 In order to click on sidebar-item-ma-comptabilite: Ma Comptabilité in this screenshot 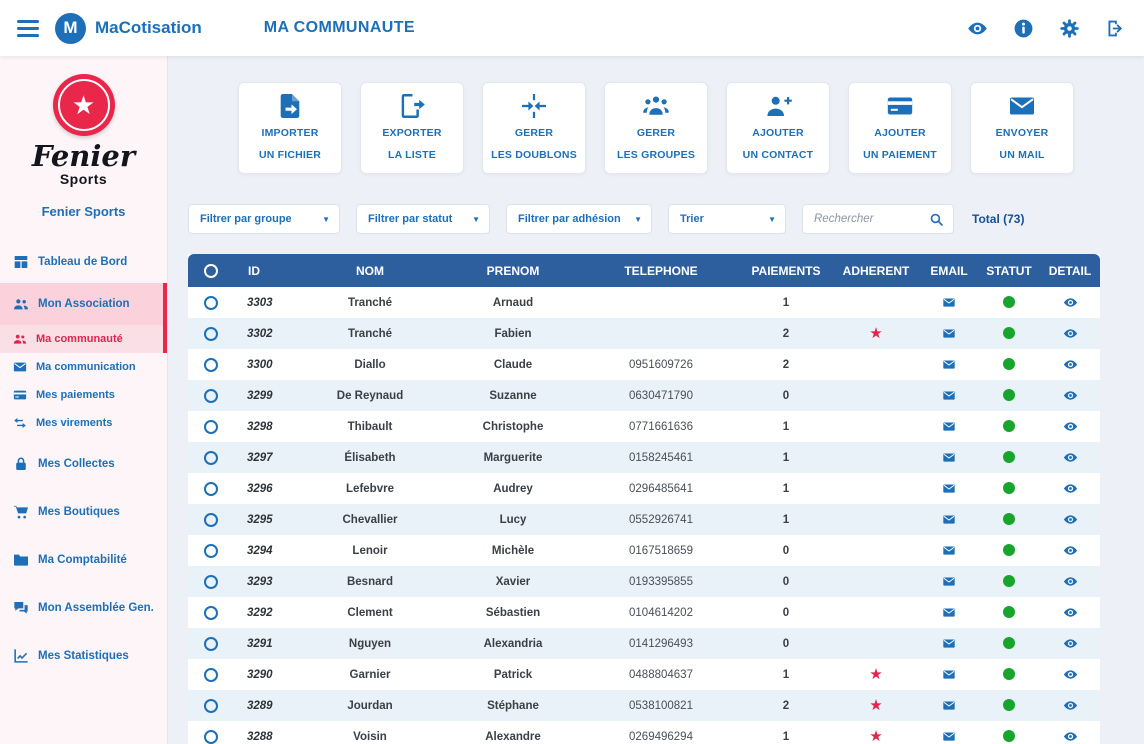, I will do `click(83, 560)`.